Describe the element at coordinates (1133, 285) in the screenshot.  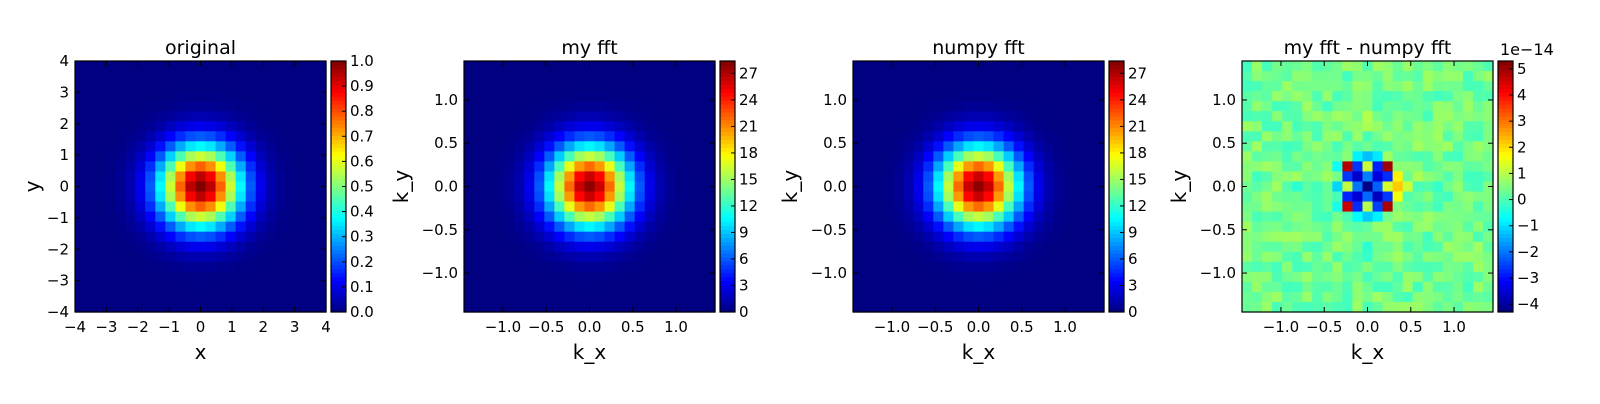
I see `colorbar-tick-label: 3` at that location.